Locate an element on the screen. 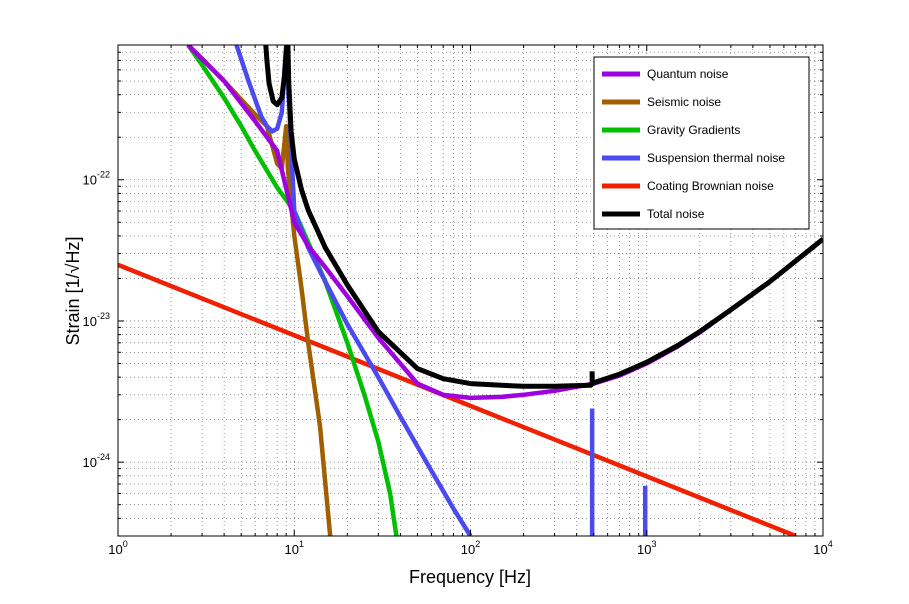  legend-label-coating-brownian-noise: Coating Brownian noise is located at coordinates (710, 186).